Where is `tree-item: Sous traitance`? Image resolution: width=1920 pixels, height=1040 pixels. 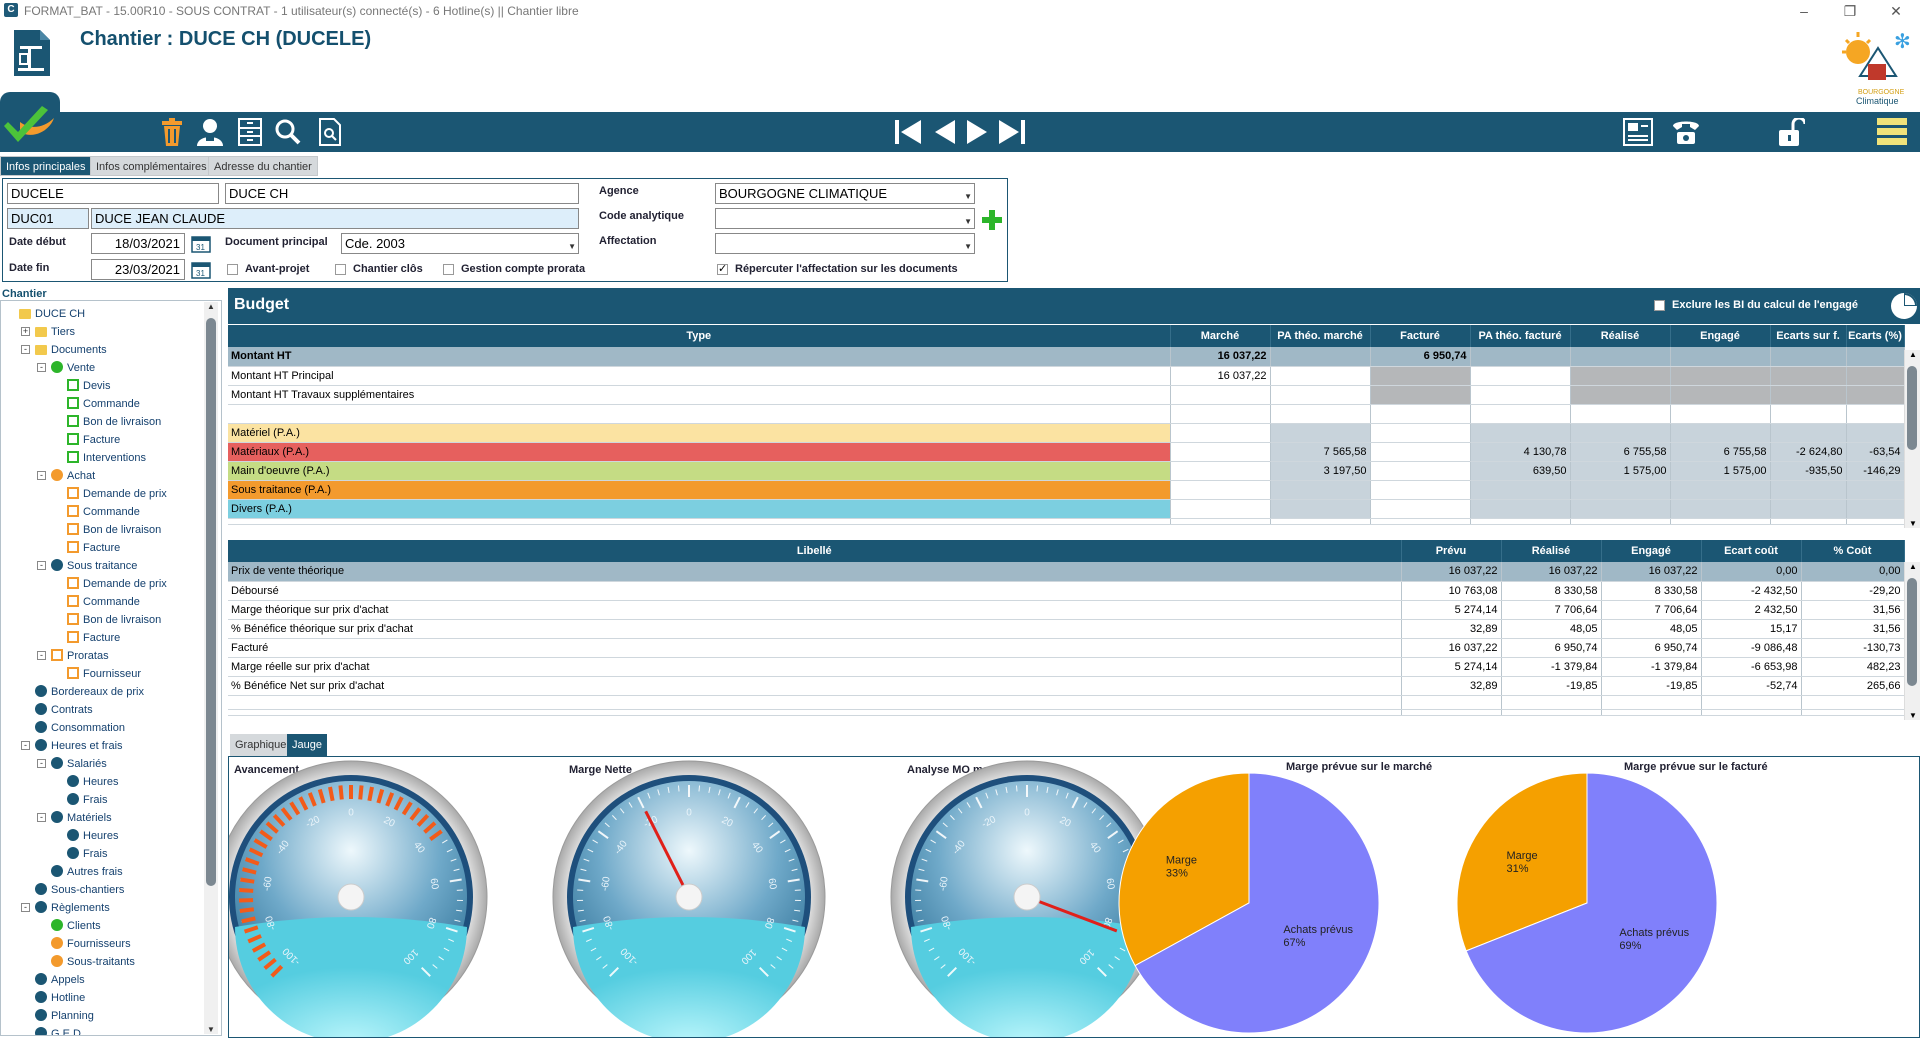
tree-item: Sous traitance is located at coordinates (94, 566).